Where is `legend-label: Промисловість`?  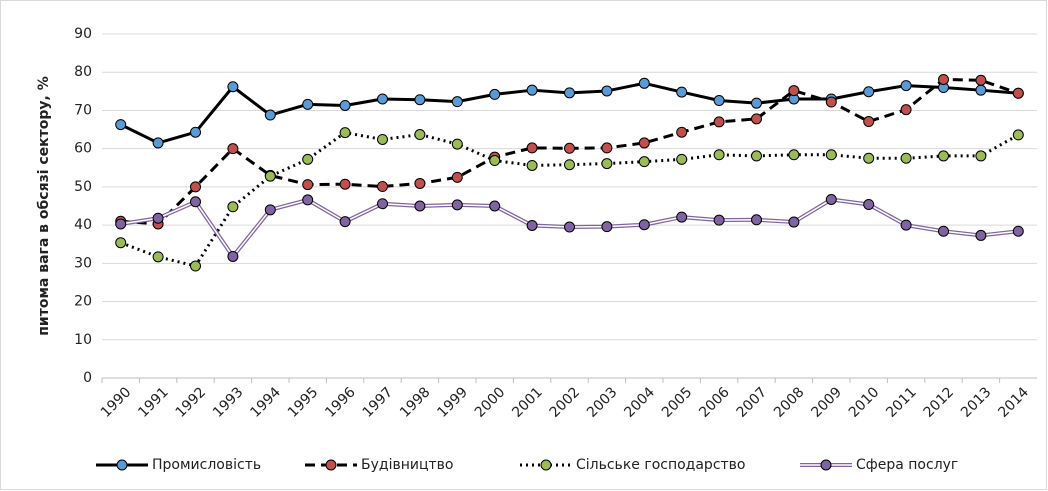
legend-label: Промисловість is located at coordinates (206, 465).